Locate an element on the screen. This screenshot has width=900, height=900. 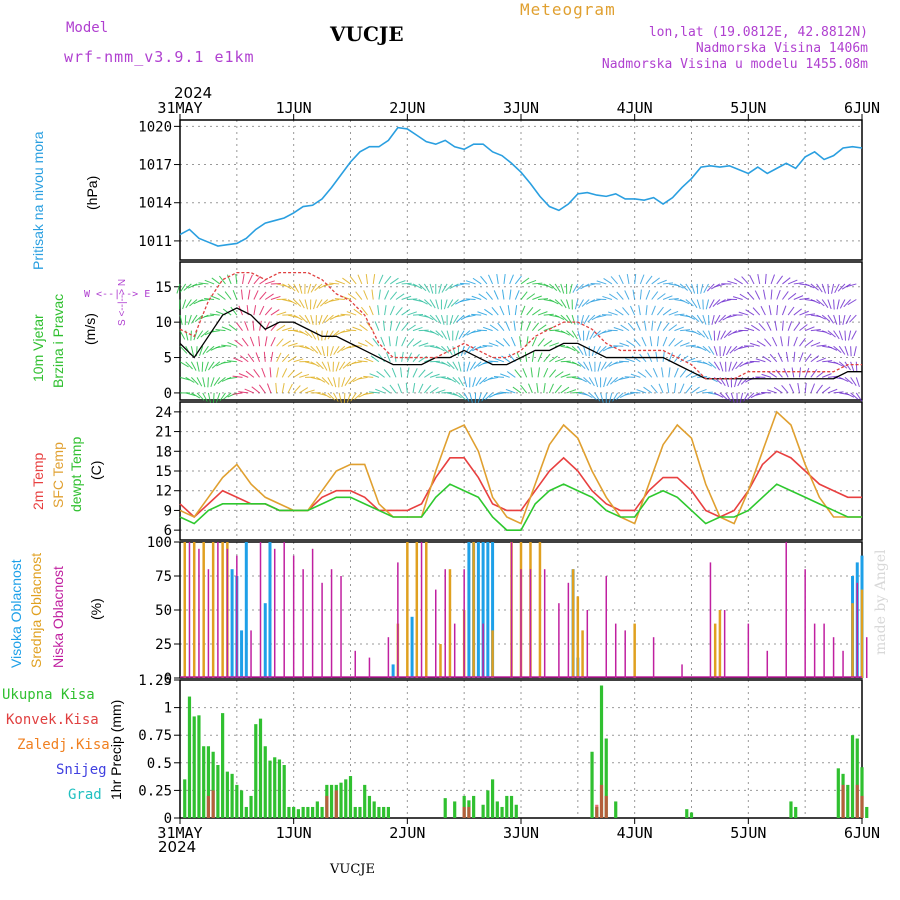
precip-unit: 1hr Precip (mm) is located at coordinates (116, 749).